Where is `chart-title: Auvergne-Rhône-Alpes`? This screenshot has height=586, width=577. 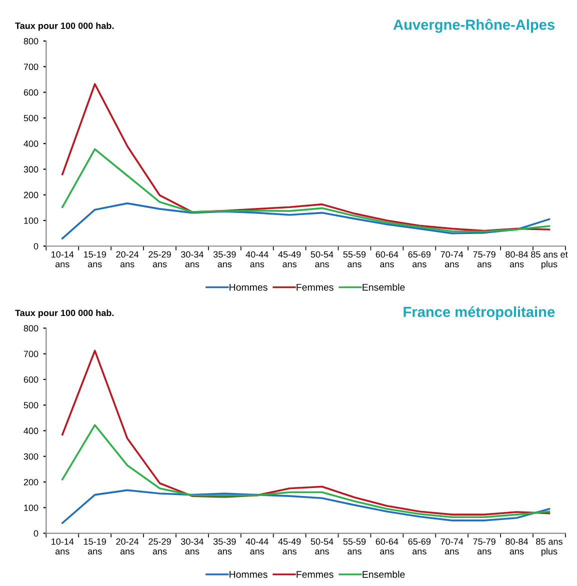
chart-title: Auvergne-Rhône-Alpes is located at coordinates (473, 25).